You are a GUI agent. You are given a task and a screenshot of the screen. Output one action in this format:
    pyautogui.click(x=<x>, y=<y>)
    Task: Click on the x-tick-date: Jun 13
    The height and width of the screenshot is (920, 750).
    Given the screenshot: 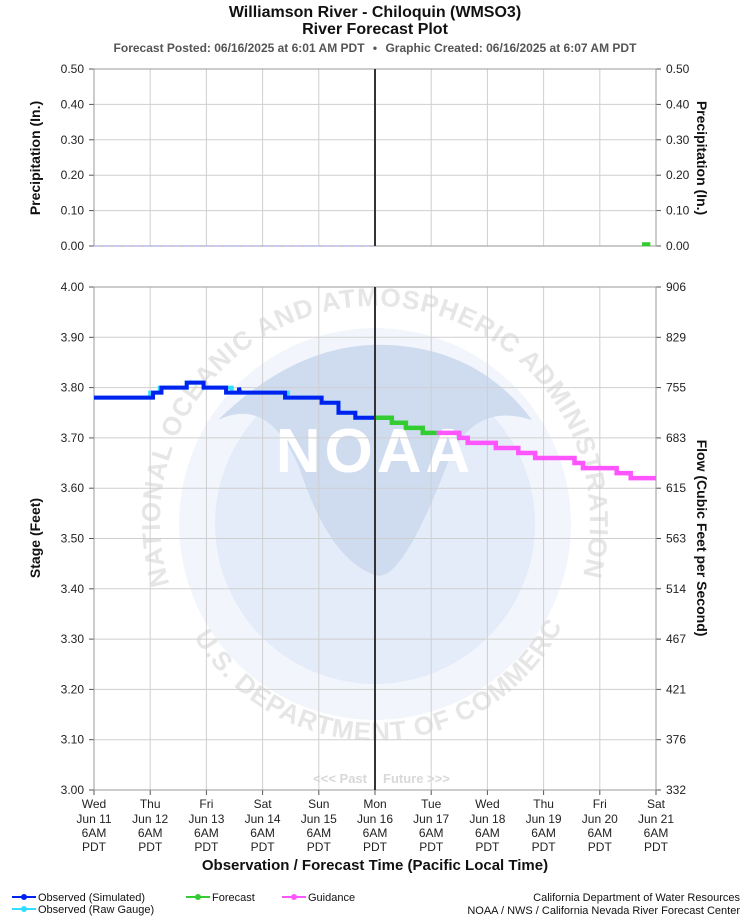 What is the action you would take?
    pyautogui.click(x=206, y=819)
    